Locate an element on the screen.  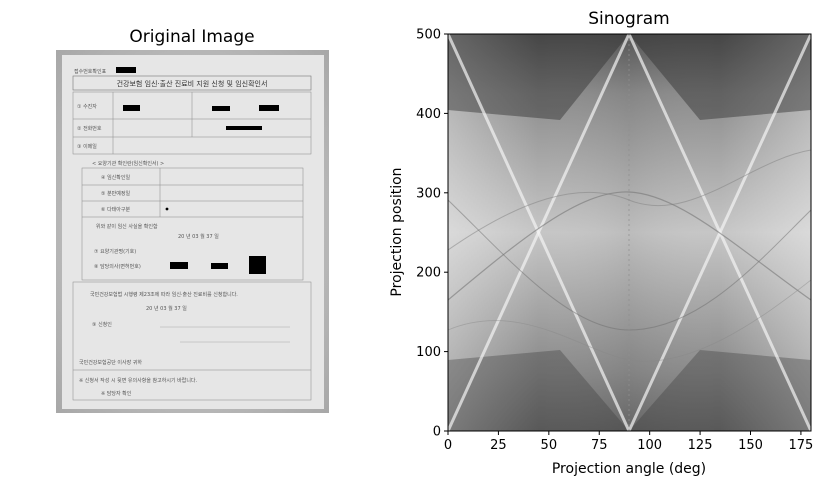
document-top-label: 접수번호확인표 is located at coordinates (90, 71).